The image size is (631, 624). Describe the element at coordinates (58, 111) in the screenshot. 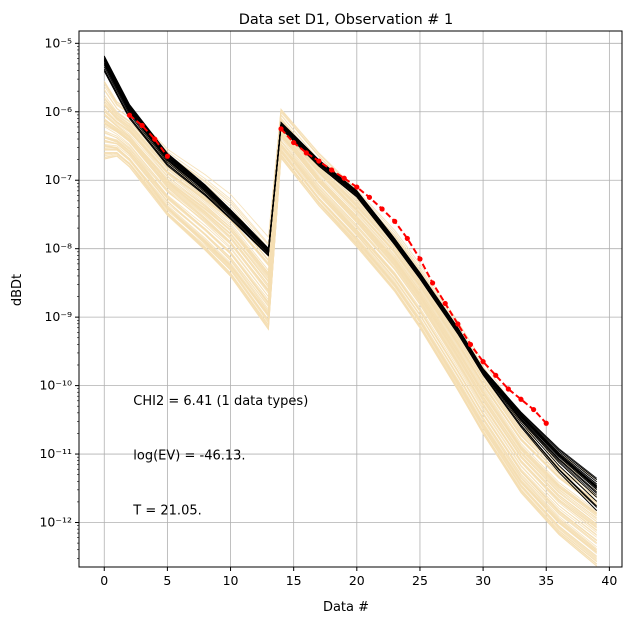

I see `y-tick-label: 10⁻⁶` at that location.